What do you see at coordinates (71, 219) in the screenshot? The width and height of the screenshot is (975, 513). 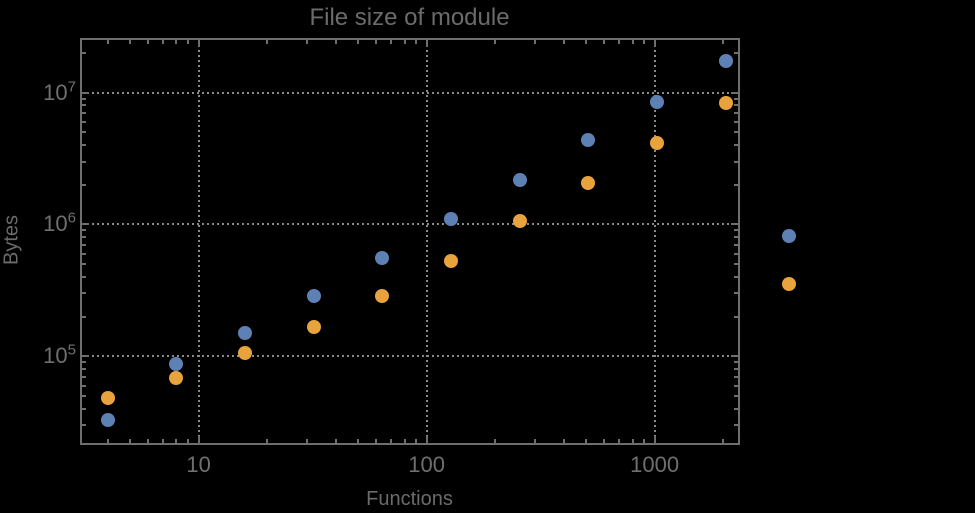 I see `y-tick-exponent: 6` at bounding box center [71, 219].